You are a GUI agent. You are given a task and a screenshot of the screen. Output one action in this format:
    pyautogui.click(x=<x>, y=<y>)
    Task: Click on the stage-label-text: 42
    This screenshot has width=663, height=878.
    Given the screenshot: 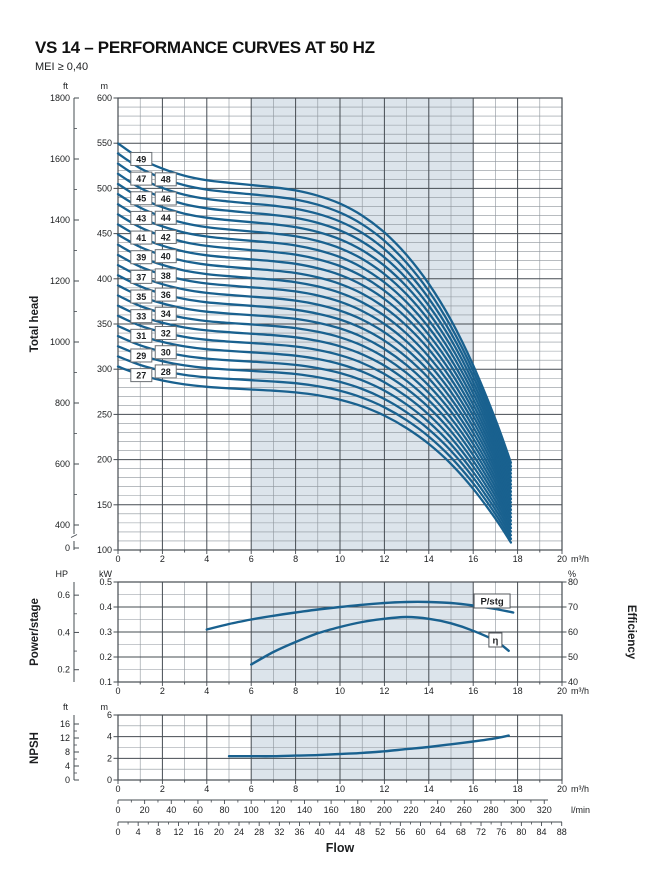 What is the action you would take?
    pyautogui.click(x=166, y=237)
    